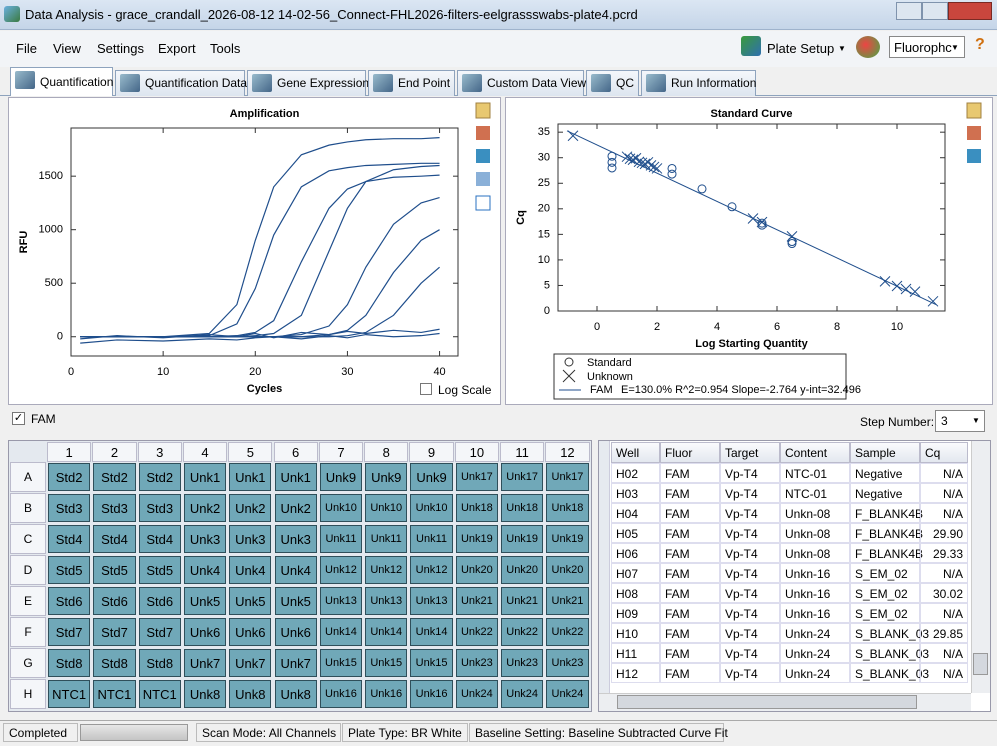  I want to click on well: Std5, so click(159, 570).